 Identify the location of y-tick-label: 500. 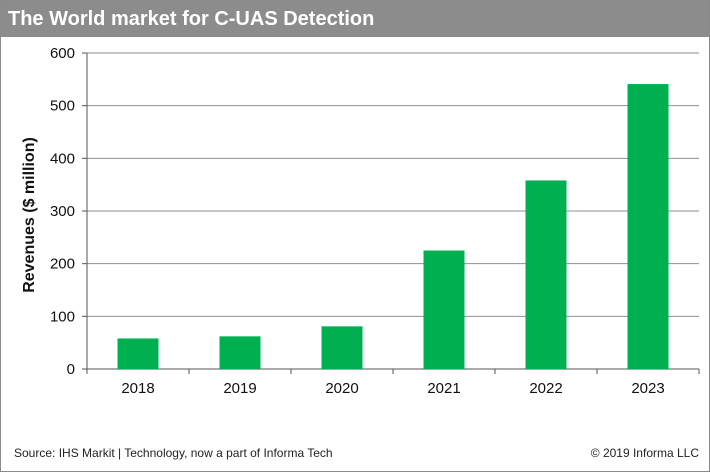
(62, 106).